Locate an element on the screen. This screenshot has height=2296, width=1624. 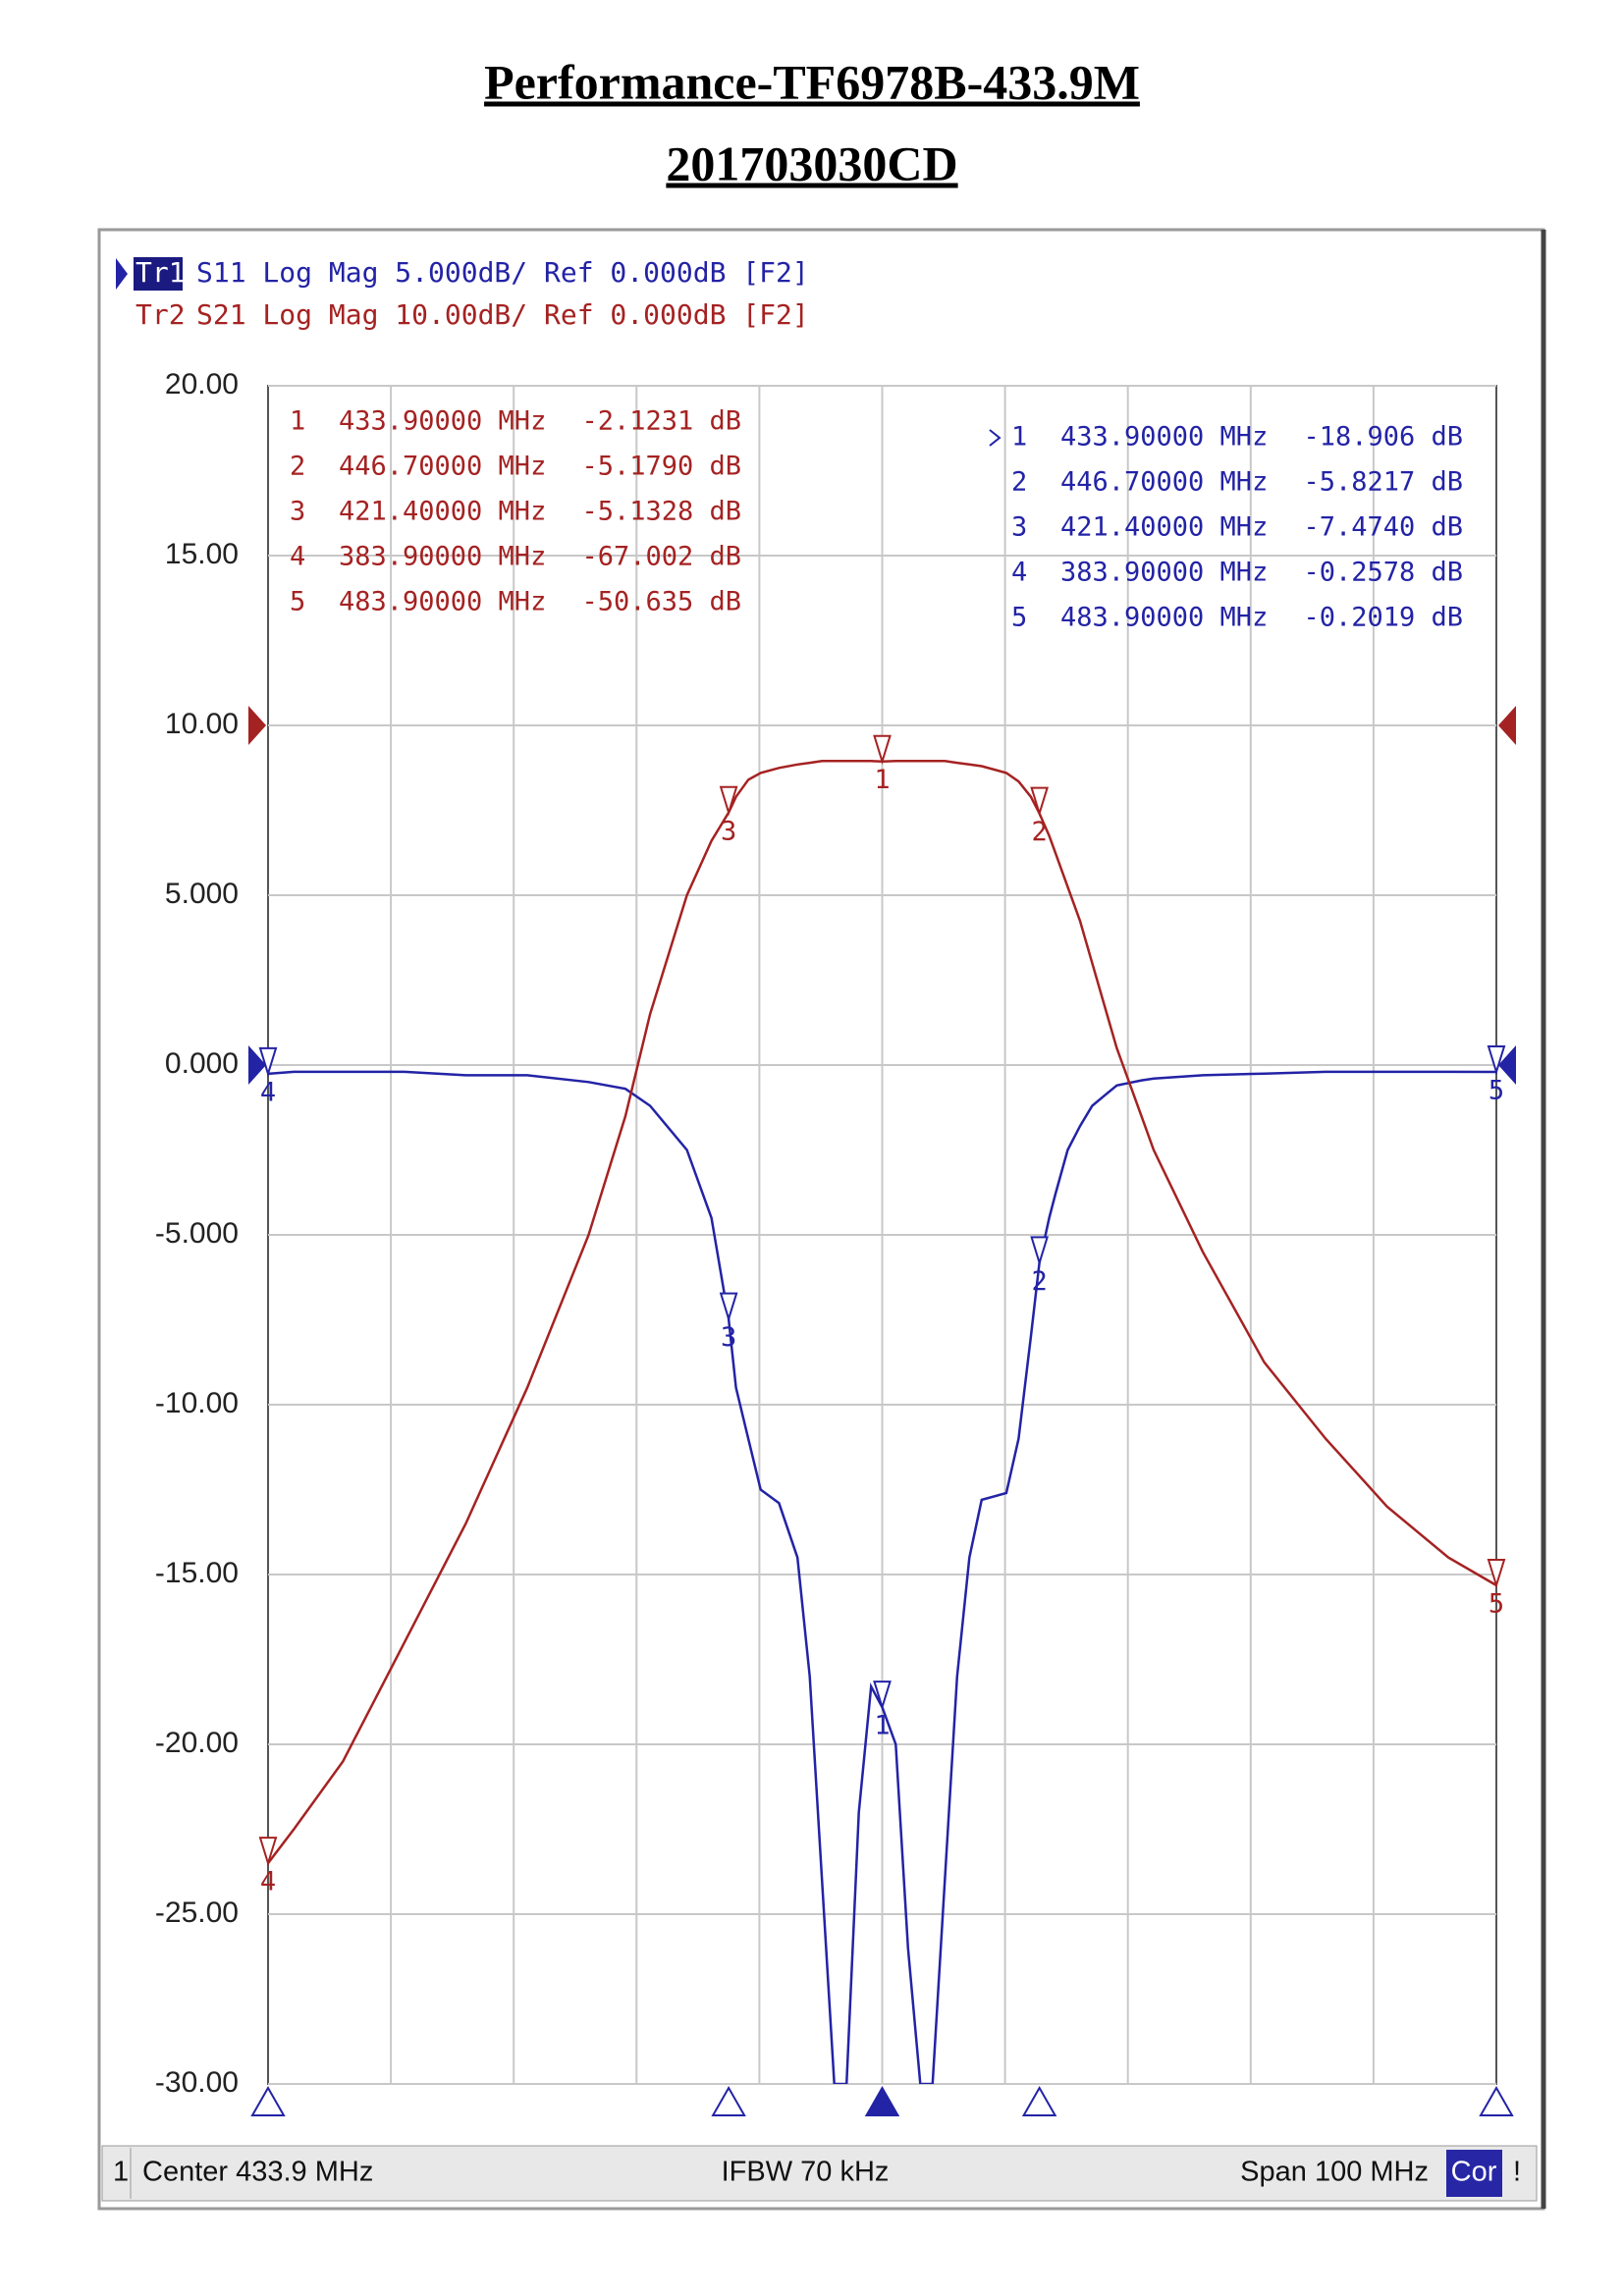
marker-value: -0.2578 dB is located at coordinates (1383, 573).